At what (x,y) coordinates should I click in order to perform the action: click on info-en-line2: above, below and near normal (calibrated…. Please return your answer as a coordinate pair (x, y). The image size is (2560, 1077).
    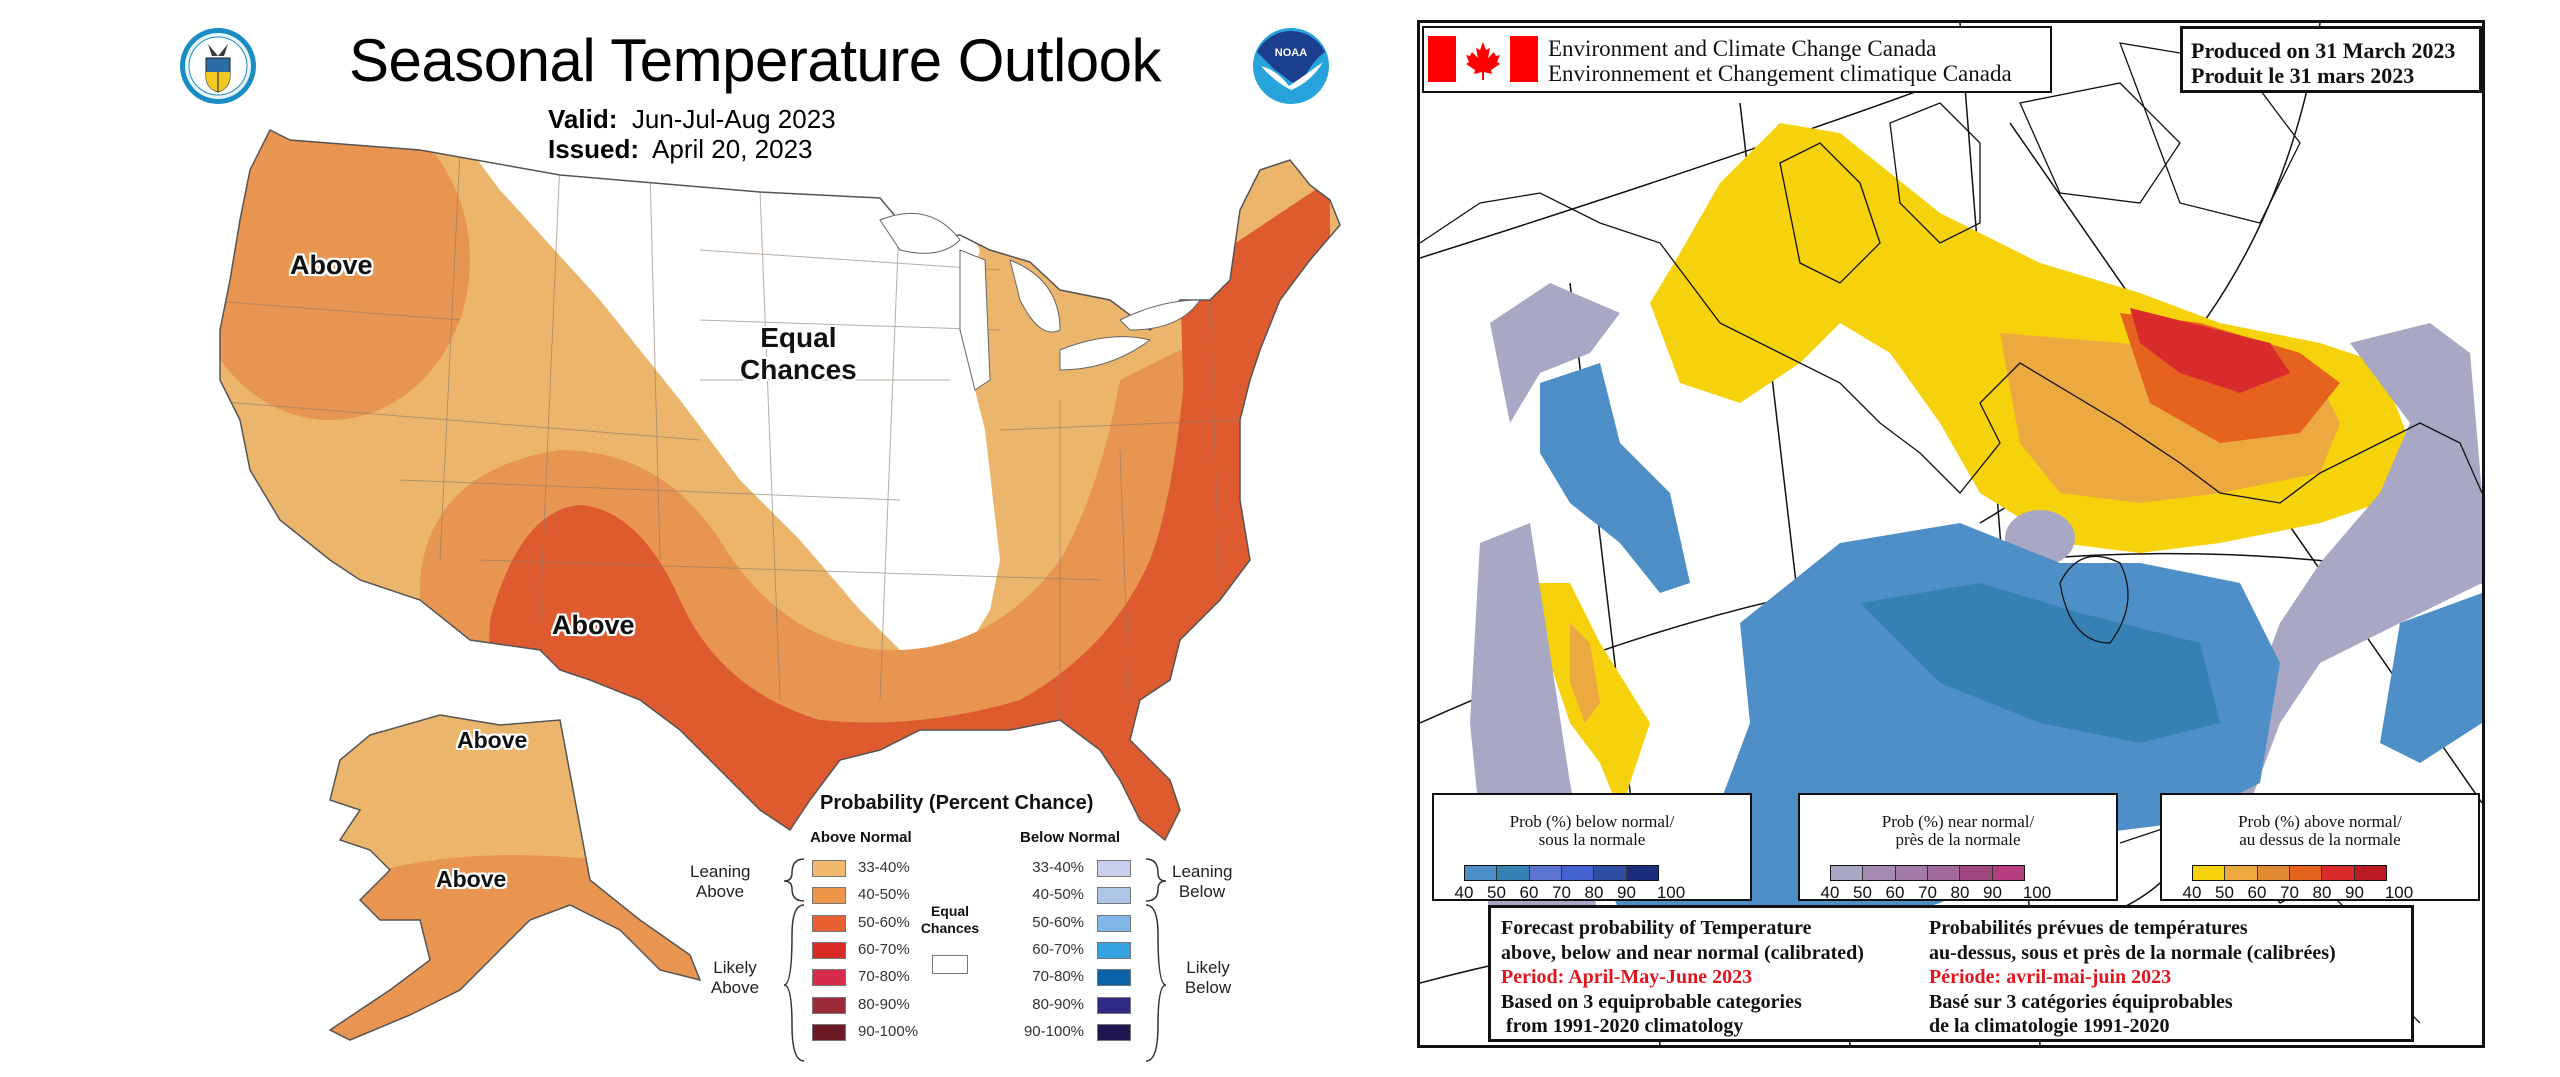
    Looking at the image, I should click on (1682, 952).